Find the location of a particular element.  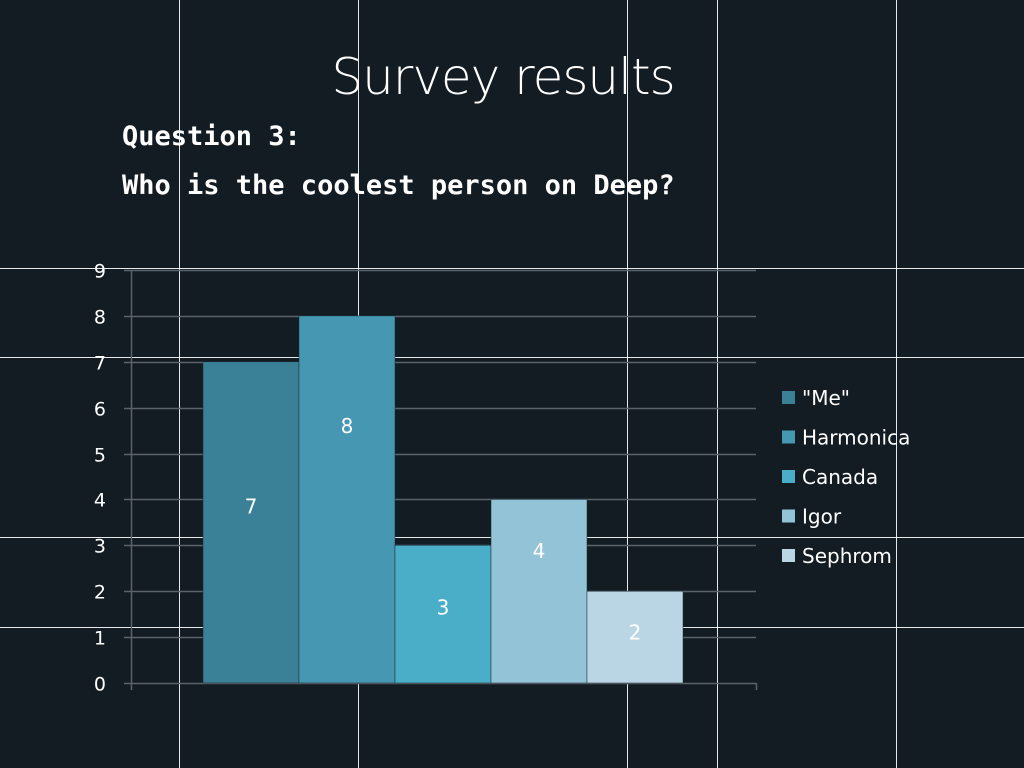

y-tick-label: 3 is located at coordinates (100, 547).